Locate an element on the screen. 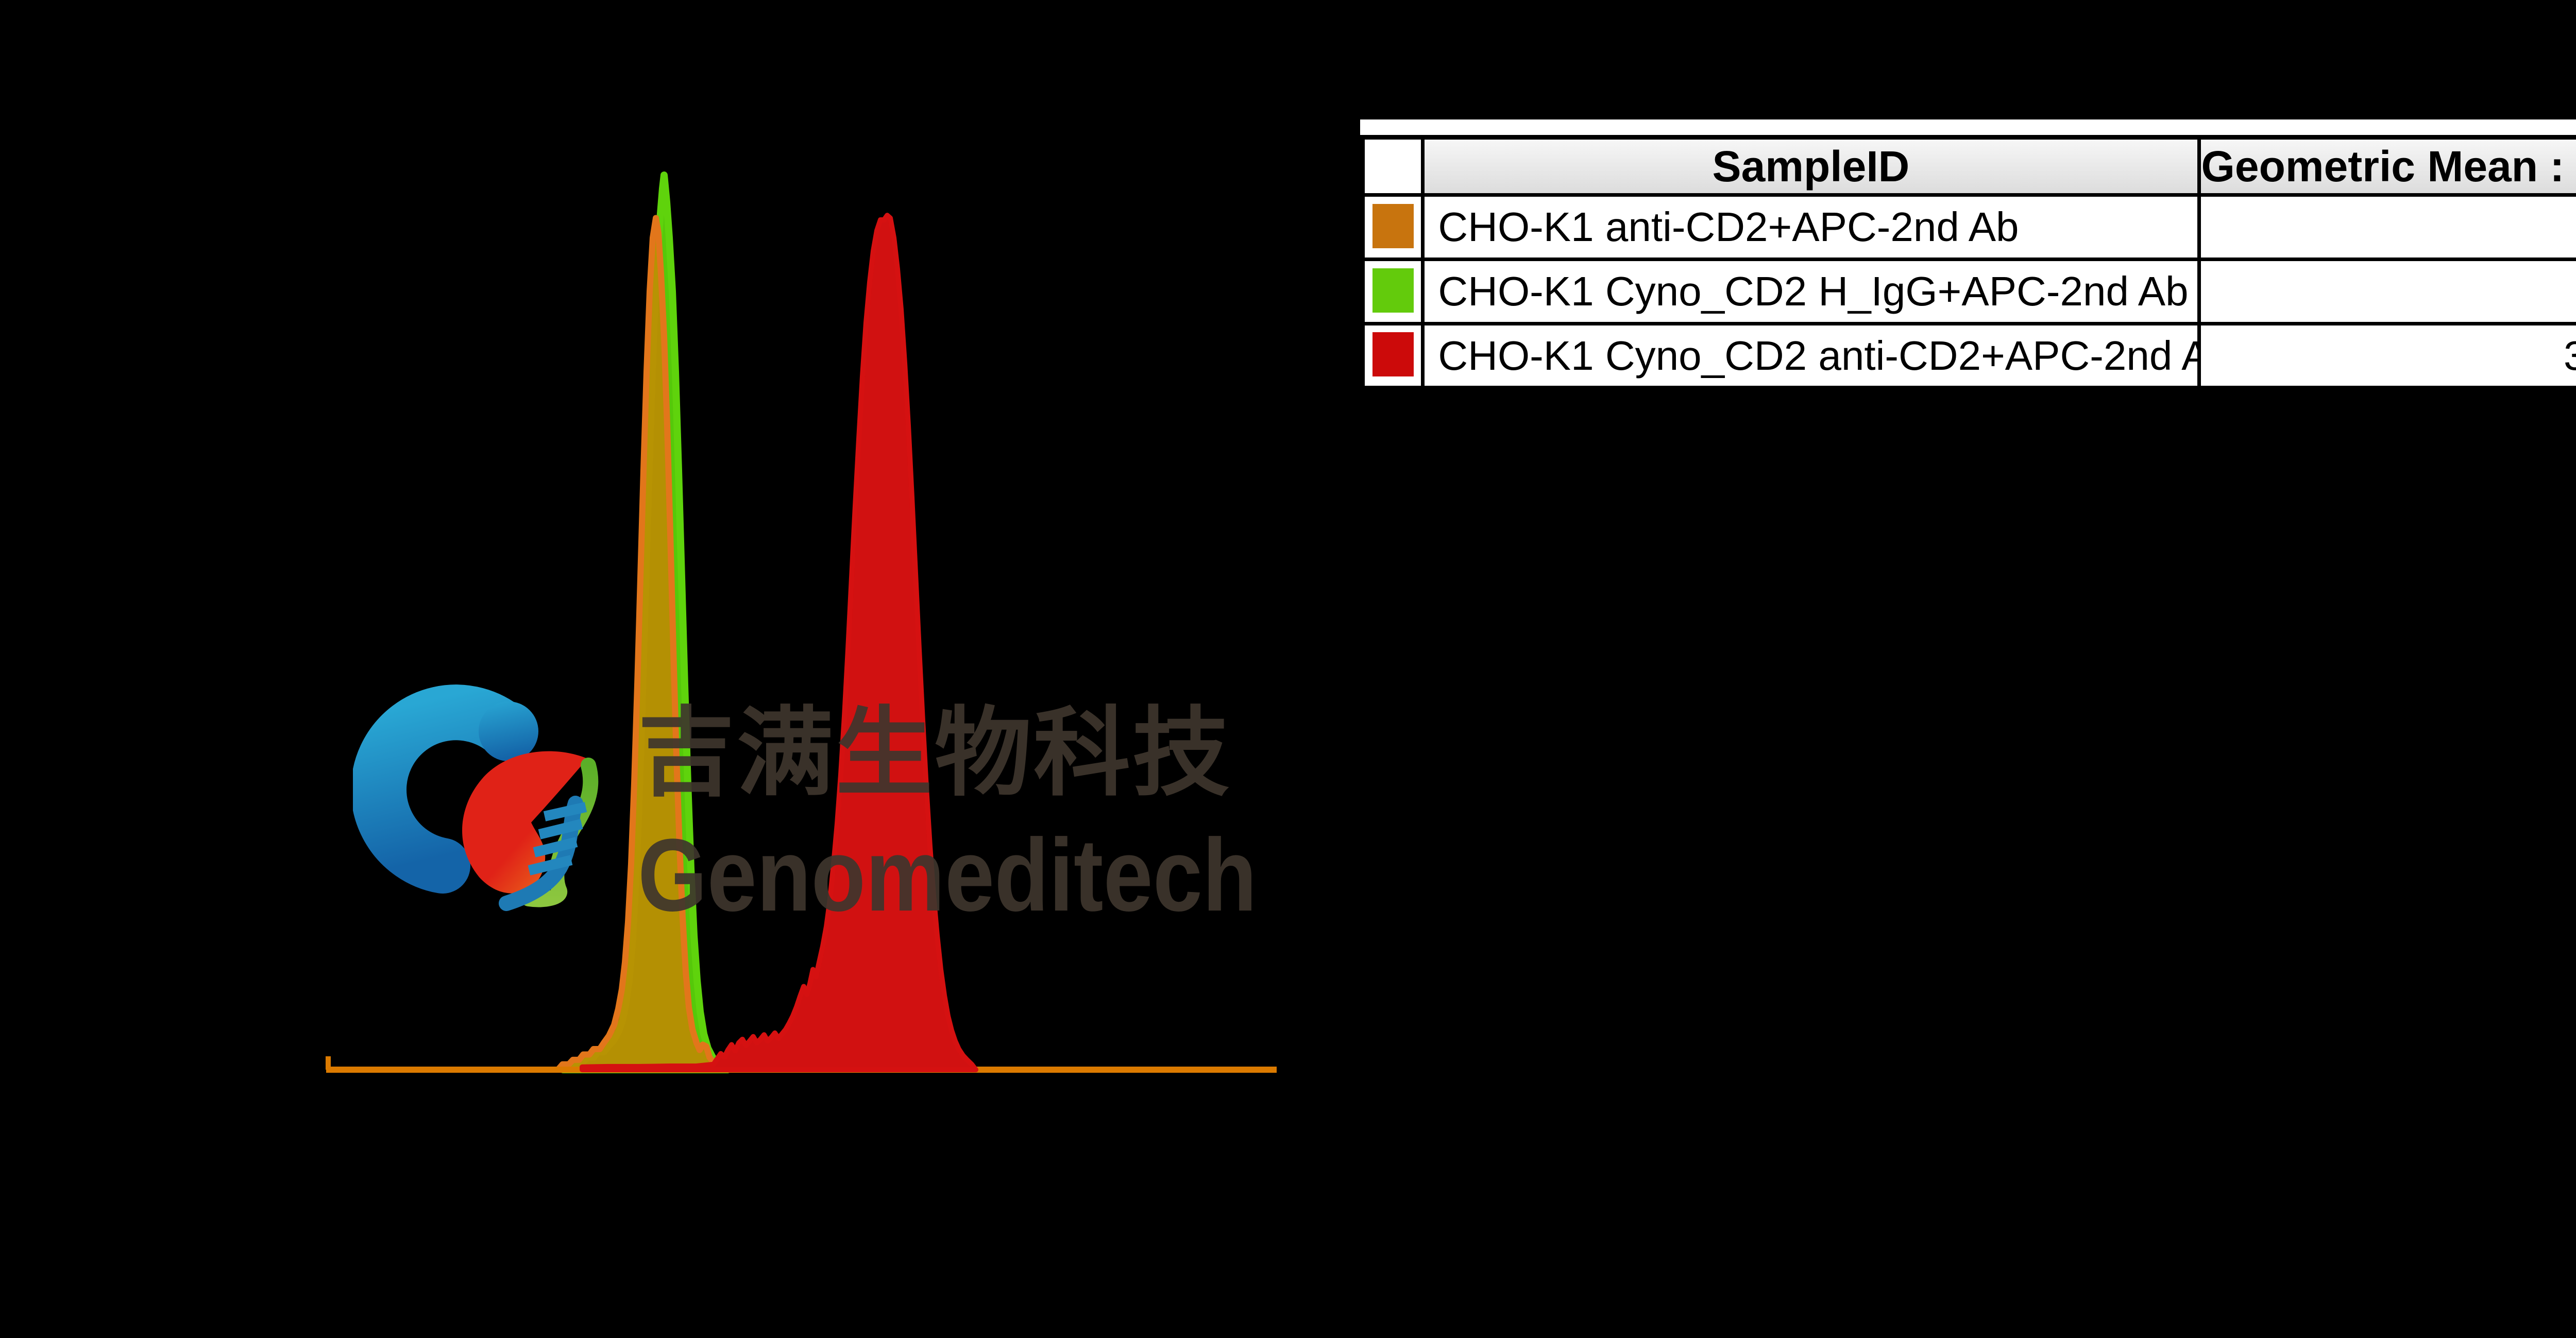 Image resolution: width=2576 pixels, height=1338 pixels. table-header-row: SampleID Geometric Mean : FL11-H is located at coordinates (1968, 166).